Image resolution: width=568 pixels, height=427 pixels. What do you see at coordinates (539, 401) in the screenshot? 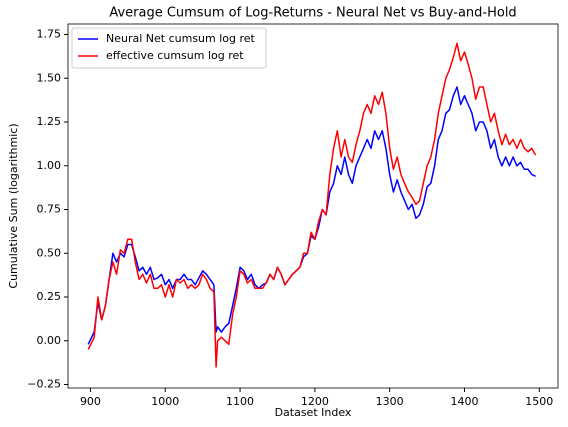
I see `x-tick-label: 1500` at bounding box center [539, 401].